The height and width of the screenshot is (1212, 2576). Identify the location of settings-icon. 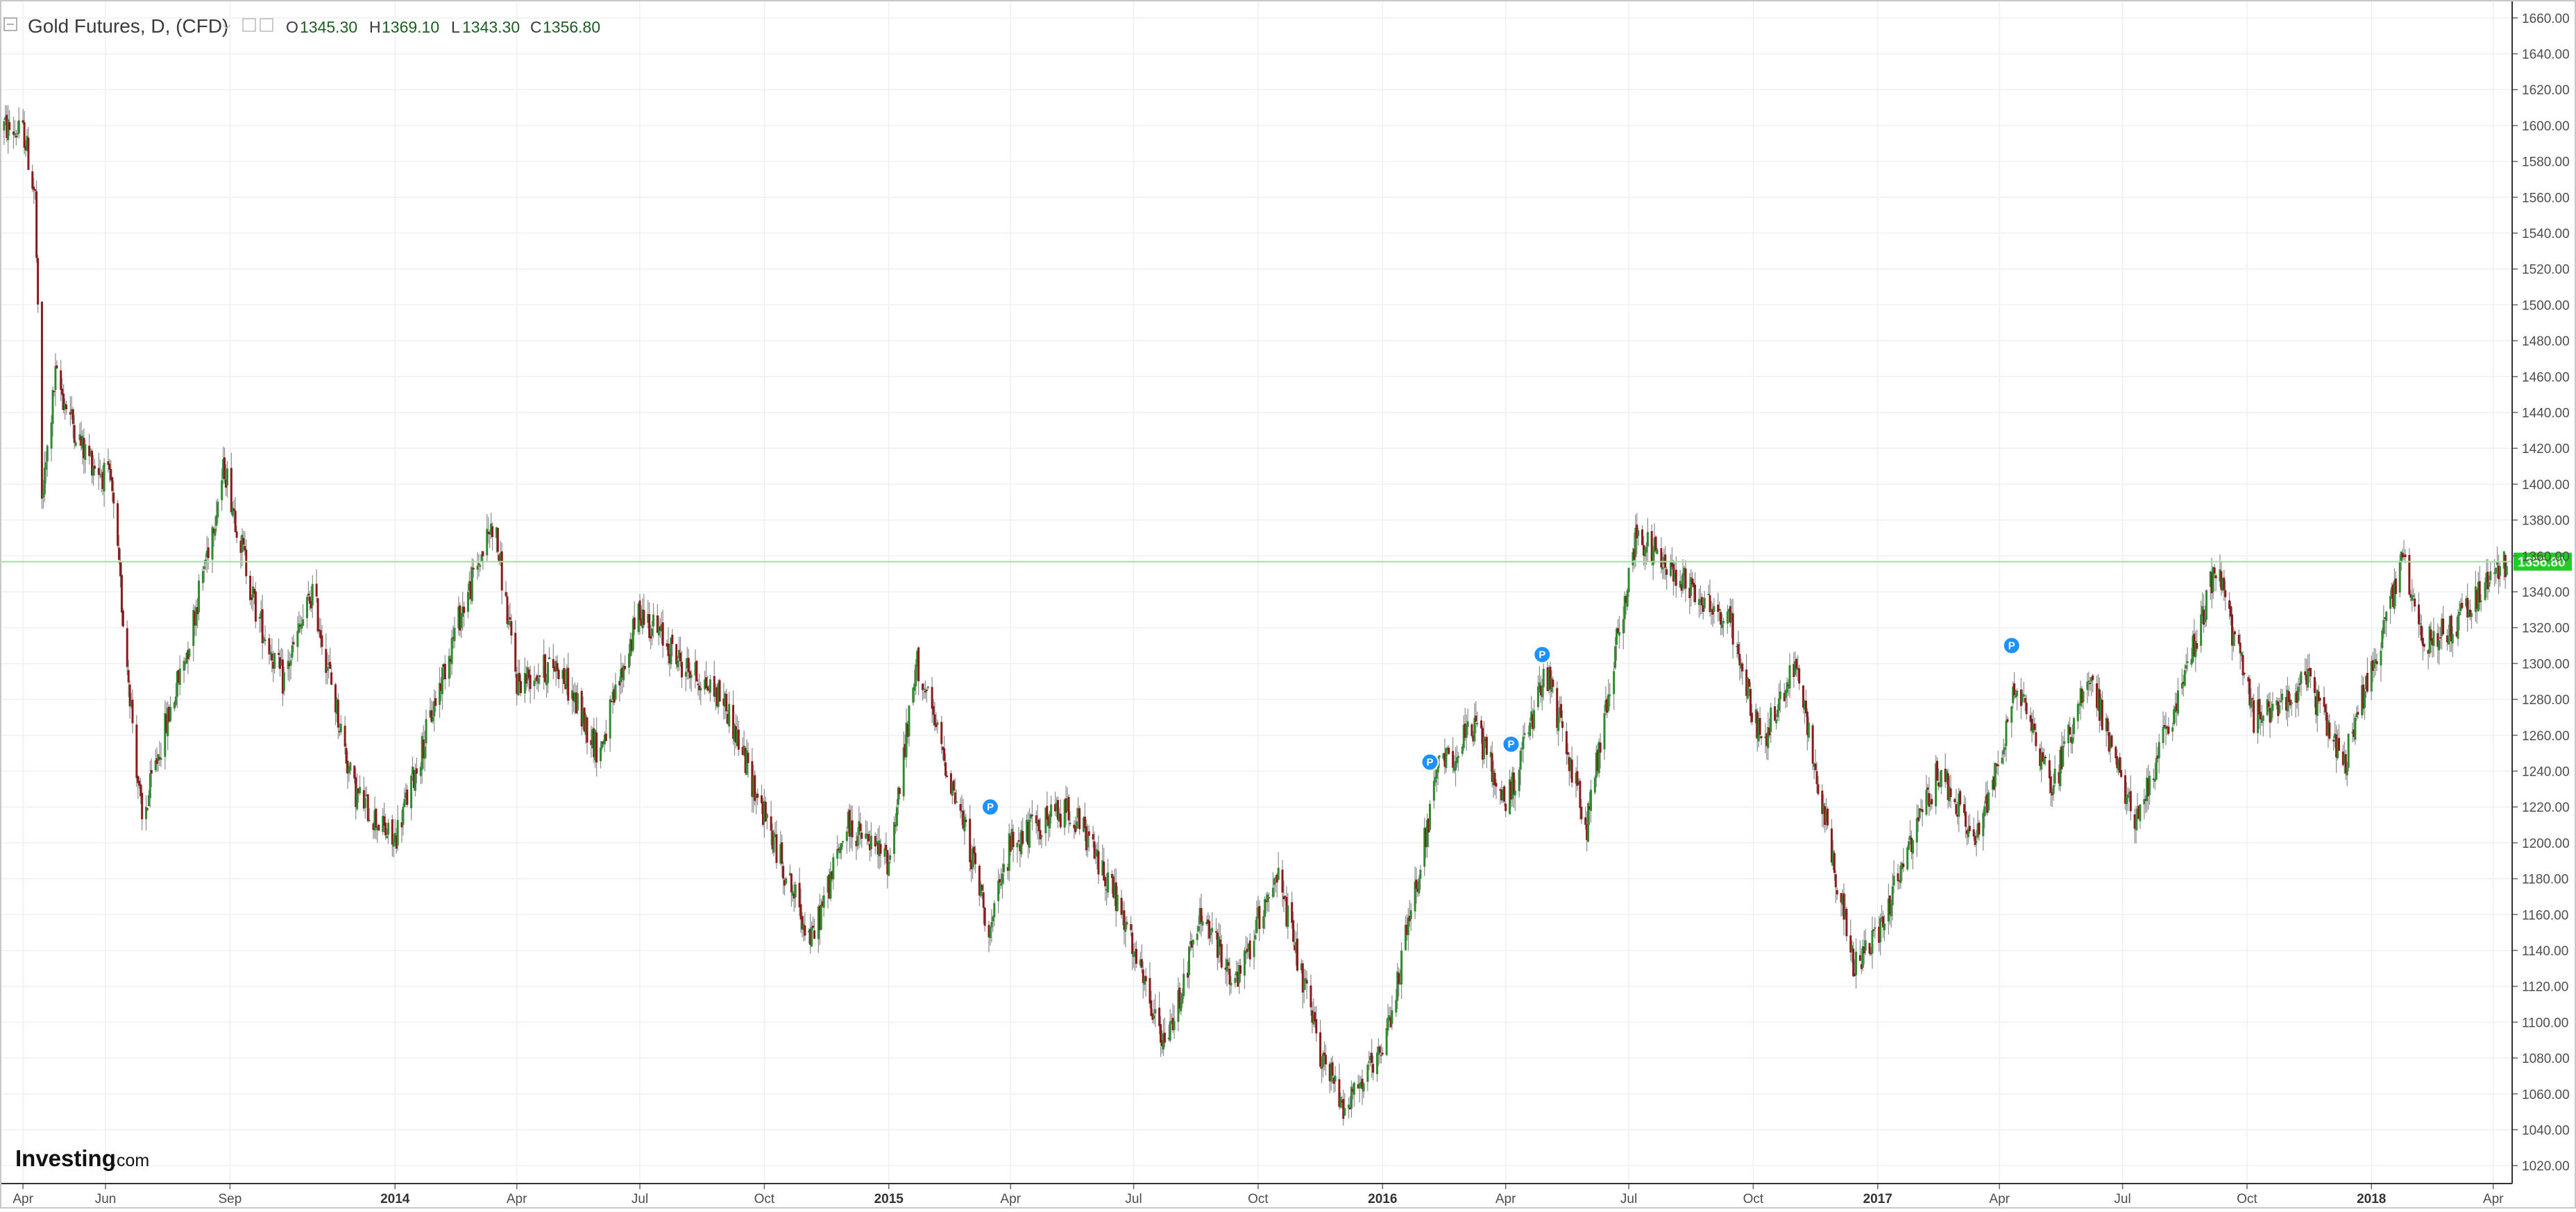
(249, 25).